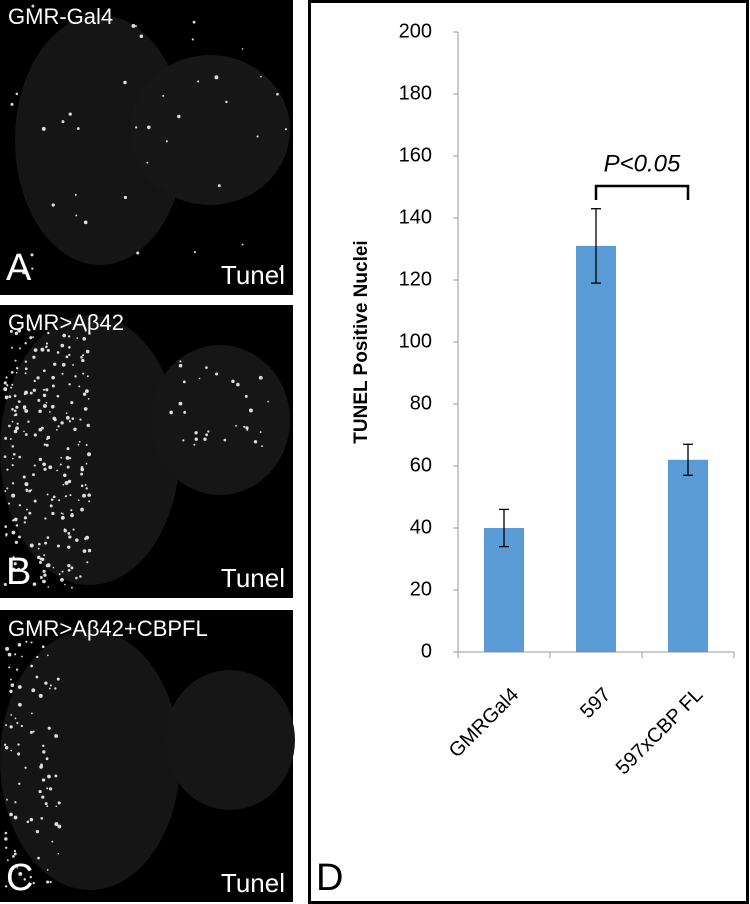  I want to click on significance-bracket, so click(642, 192).